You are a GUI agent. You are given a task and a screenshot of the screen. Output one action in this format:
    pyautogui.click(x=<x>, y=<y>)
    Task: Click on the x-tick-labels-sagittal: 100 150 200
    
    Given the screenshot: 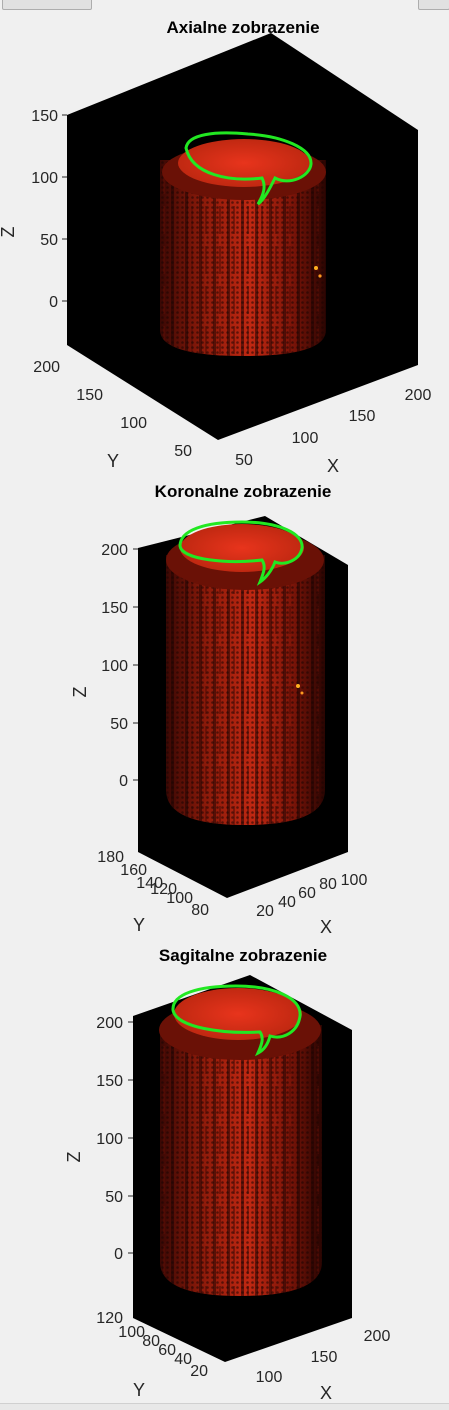 What is the action you would take?
    pyautogui.click(x=323, y=1357)
    